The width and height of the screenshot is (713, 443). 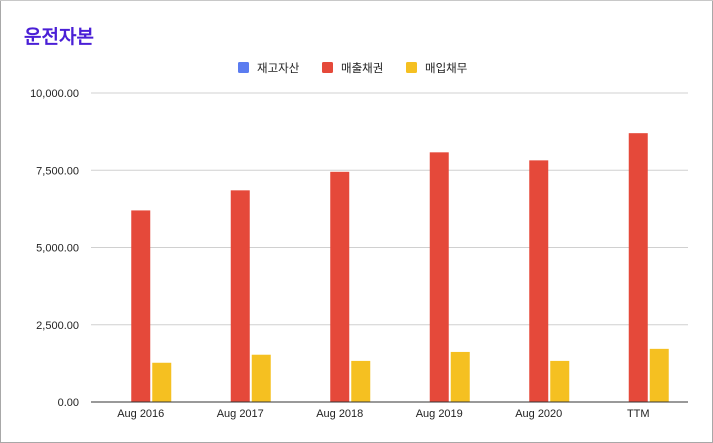 I want to click on x-tick-label: Aug 2019, so click(x=439, y=414).